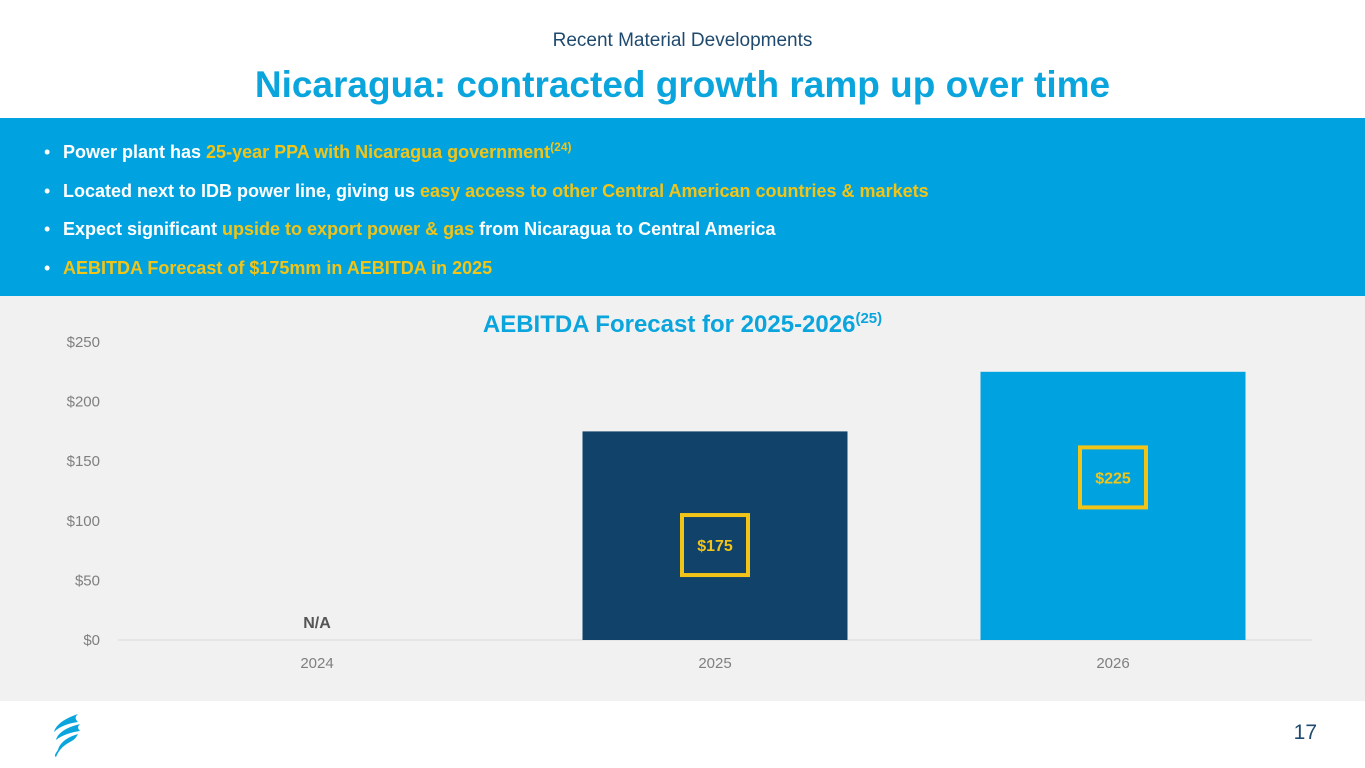 This screenshot has height=768, width=1365. What do you see at coordinates (869, 318) in the screenshot?
I see `chart-footnote-ref: (25)` at bounding box center [869, 318].